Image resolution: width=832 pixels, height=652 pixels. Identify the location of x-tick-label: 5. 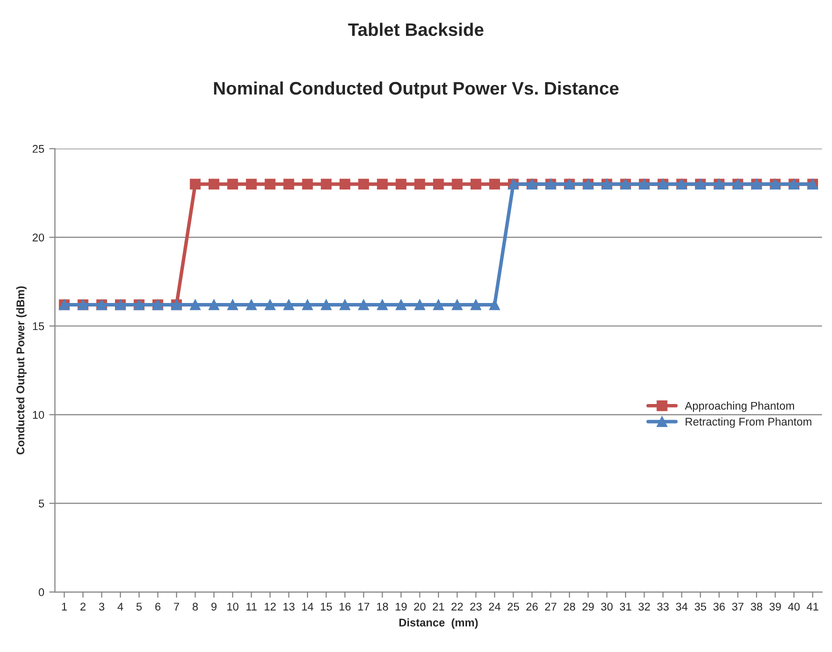
(139, 606).